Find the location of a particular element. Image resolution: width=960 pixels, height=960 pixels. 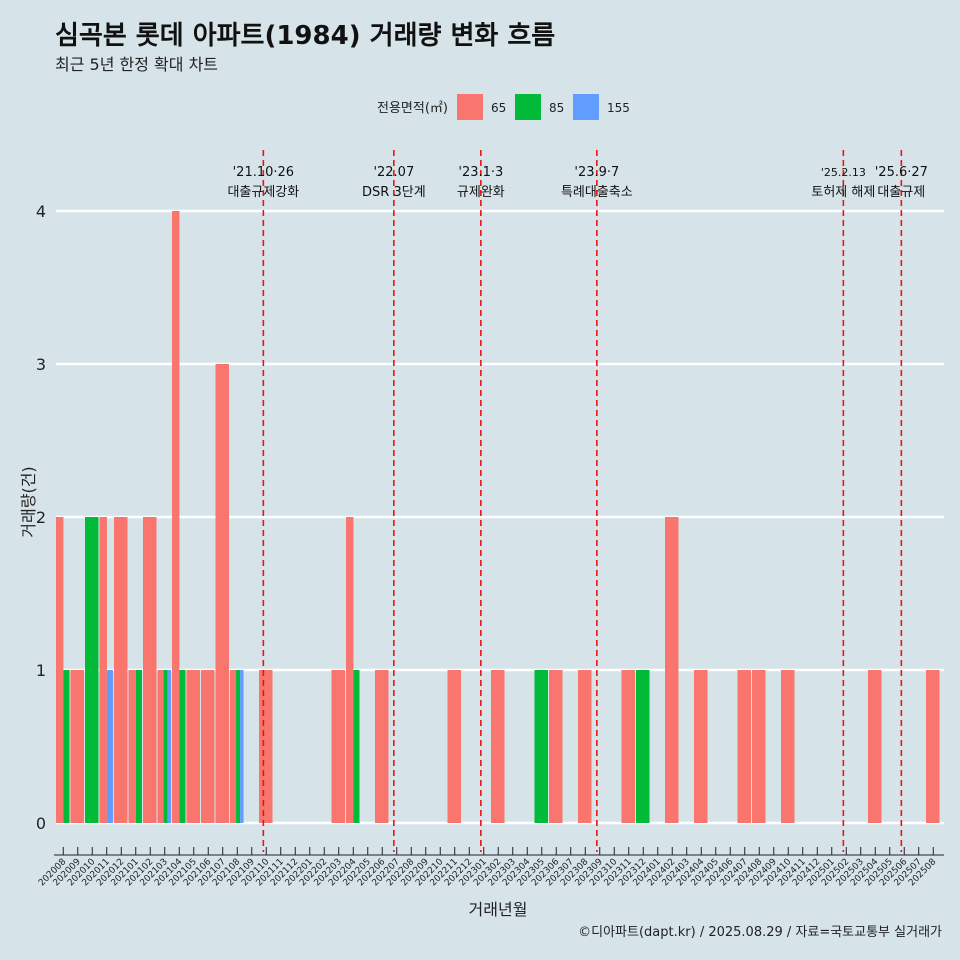

chart-title: 심곡본 롯데 아파트(1984) 거래량 변화 흐름 is located at coordinates (305, 36).